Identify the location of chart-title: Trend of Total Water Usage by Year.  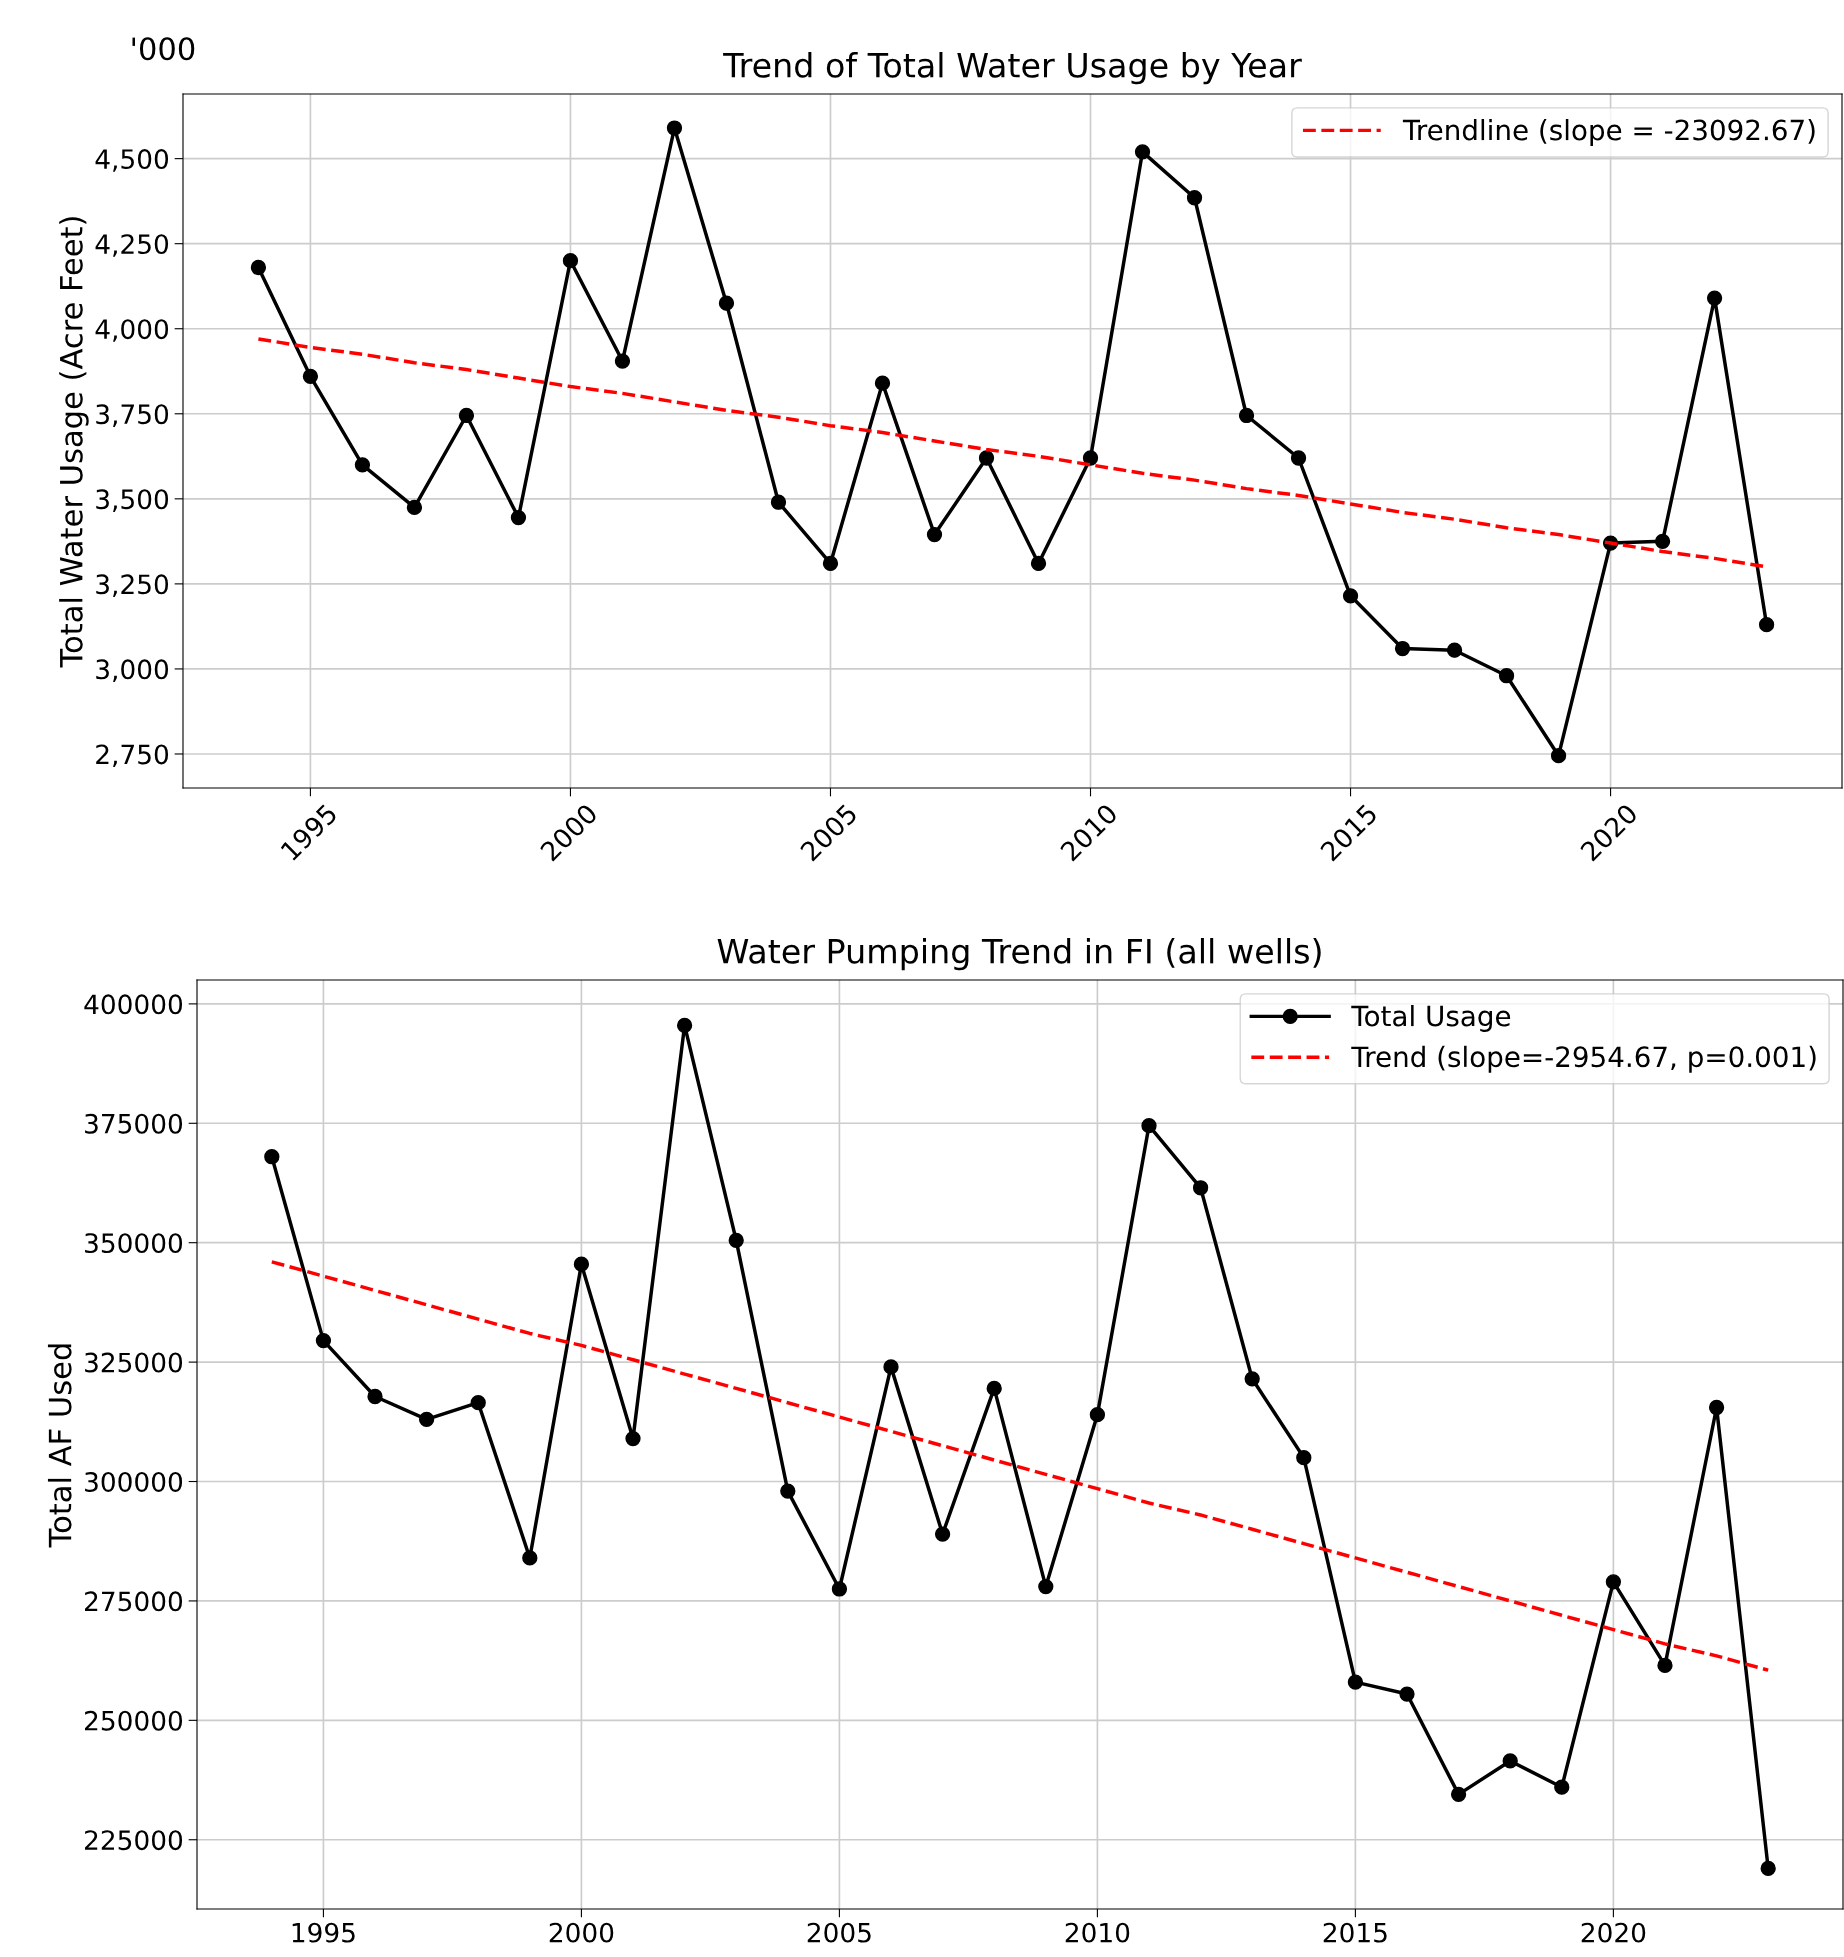
(1012, 68).